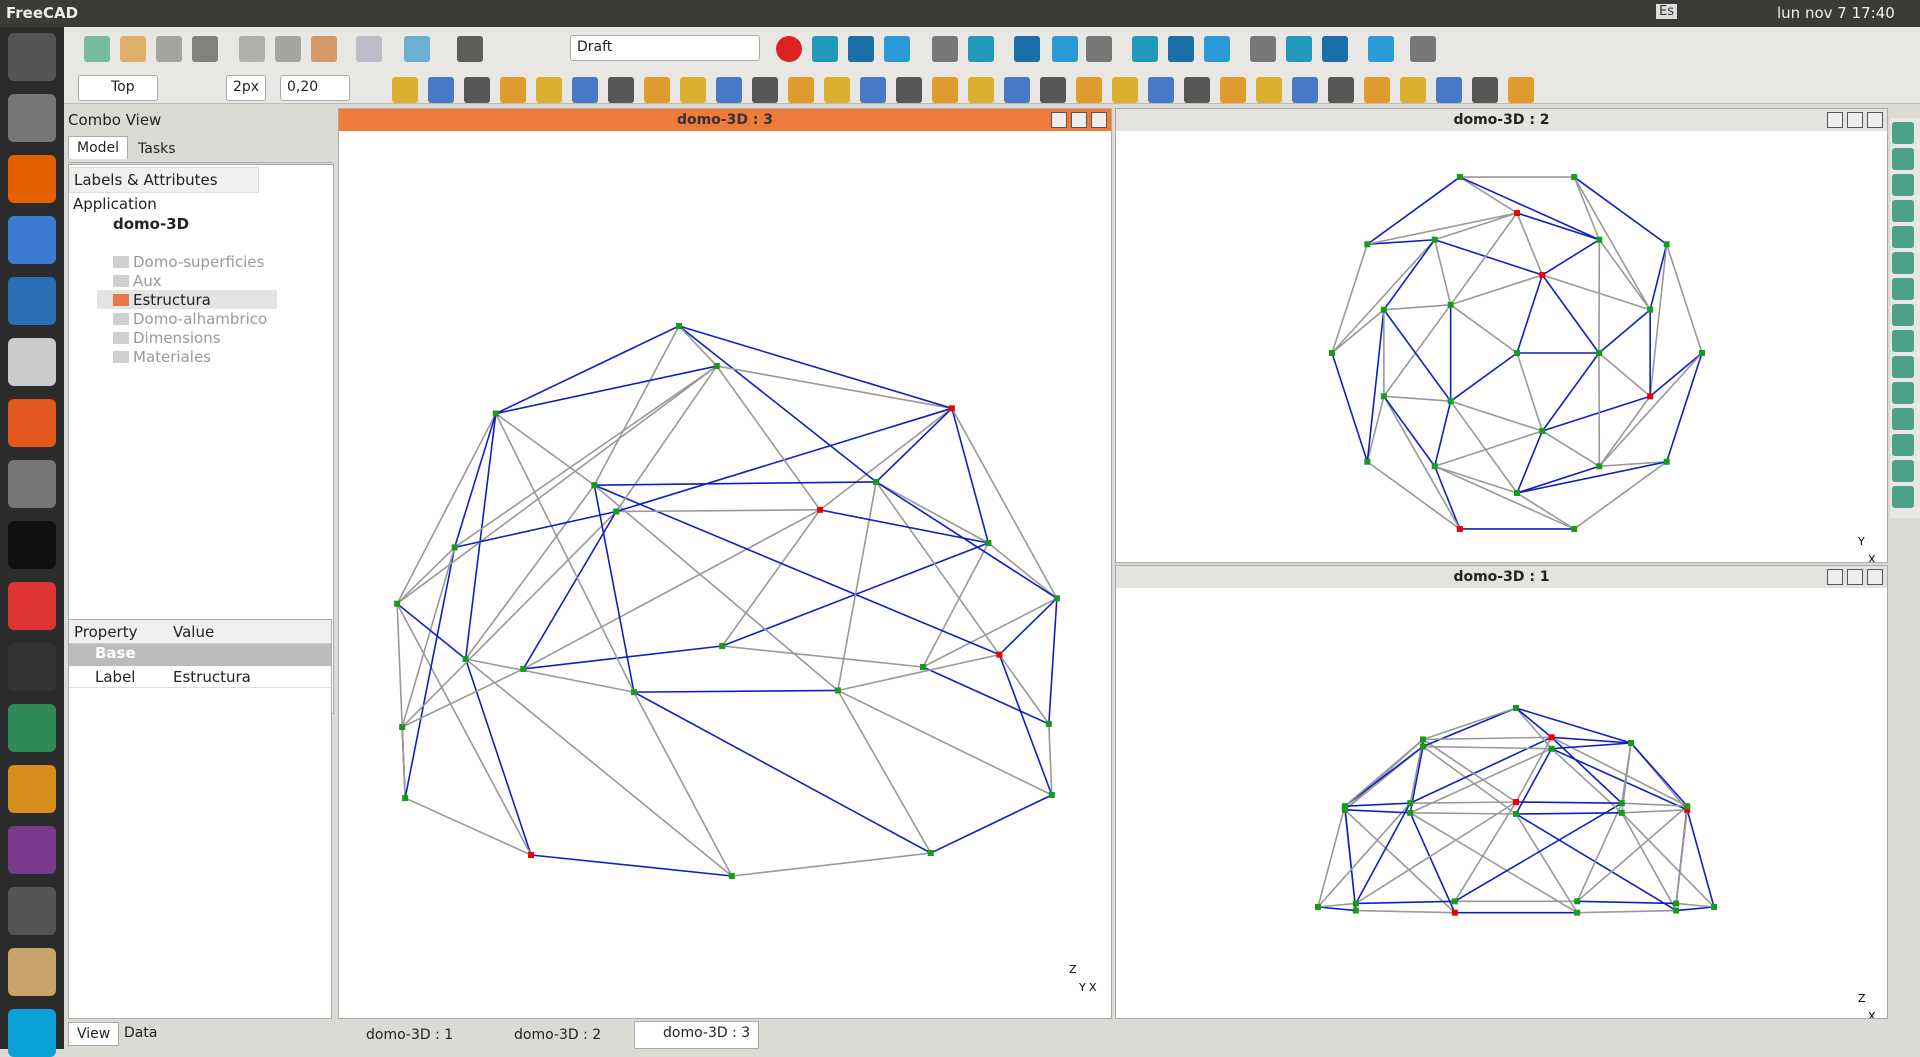  Describe the element at coordinates (547, 1035) in the screenshot. I see `tab: domo-3D : 2` at that location.